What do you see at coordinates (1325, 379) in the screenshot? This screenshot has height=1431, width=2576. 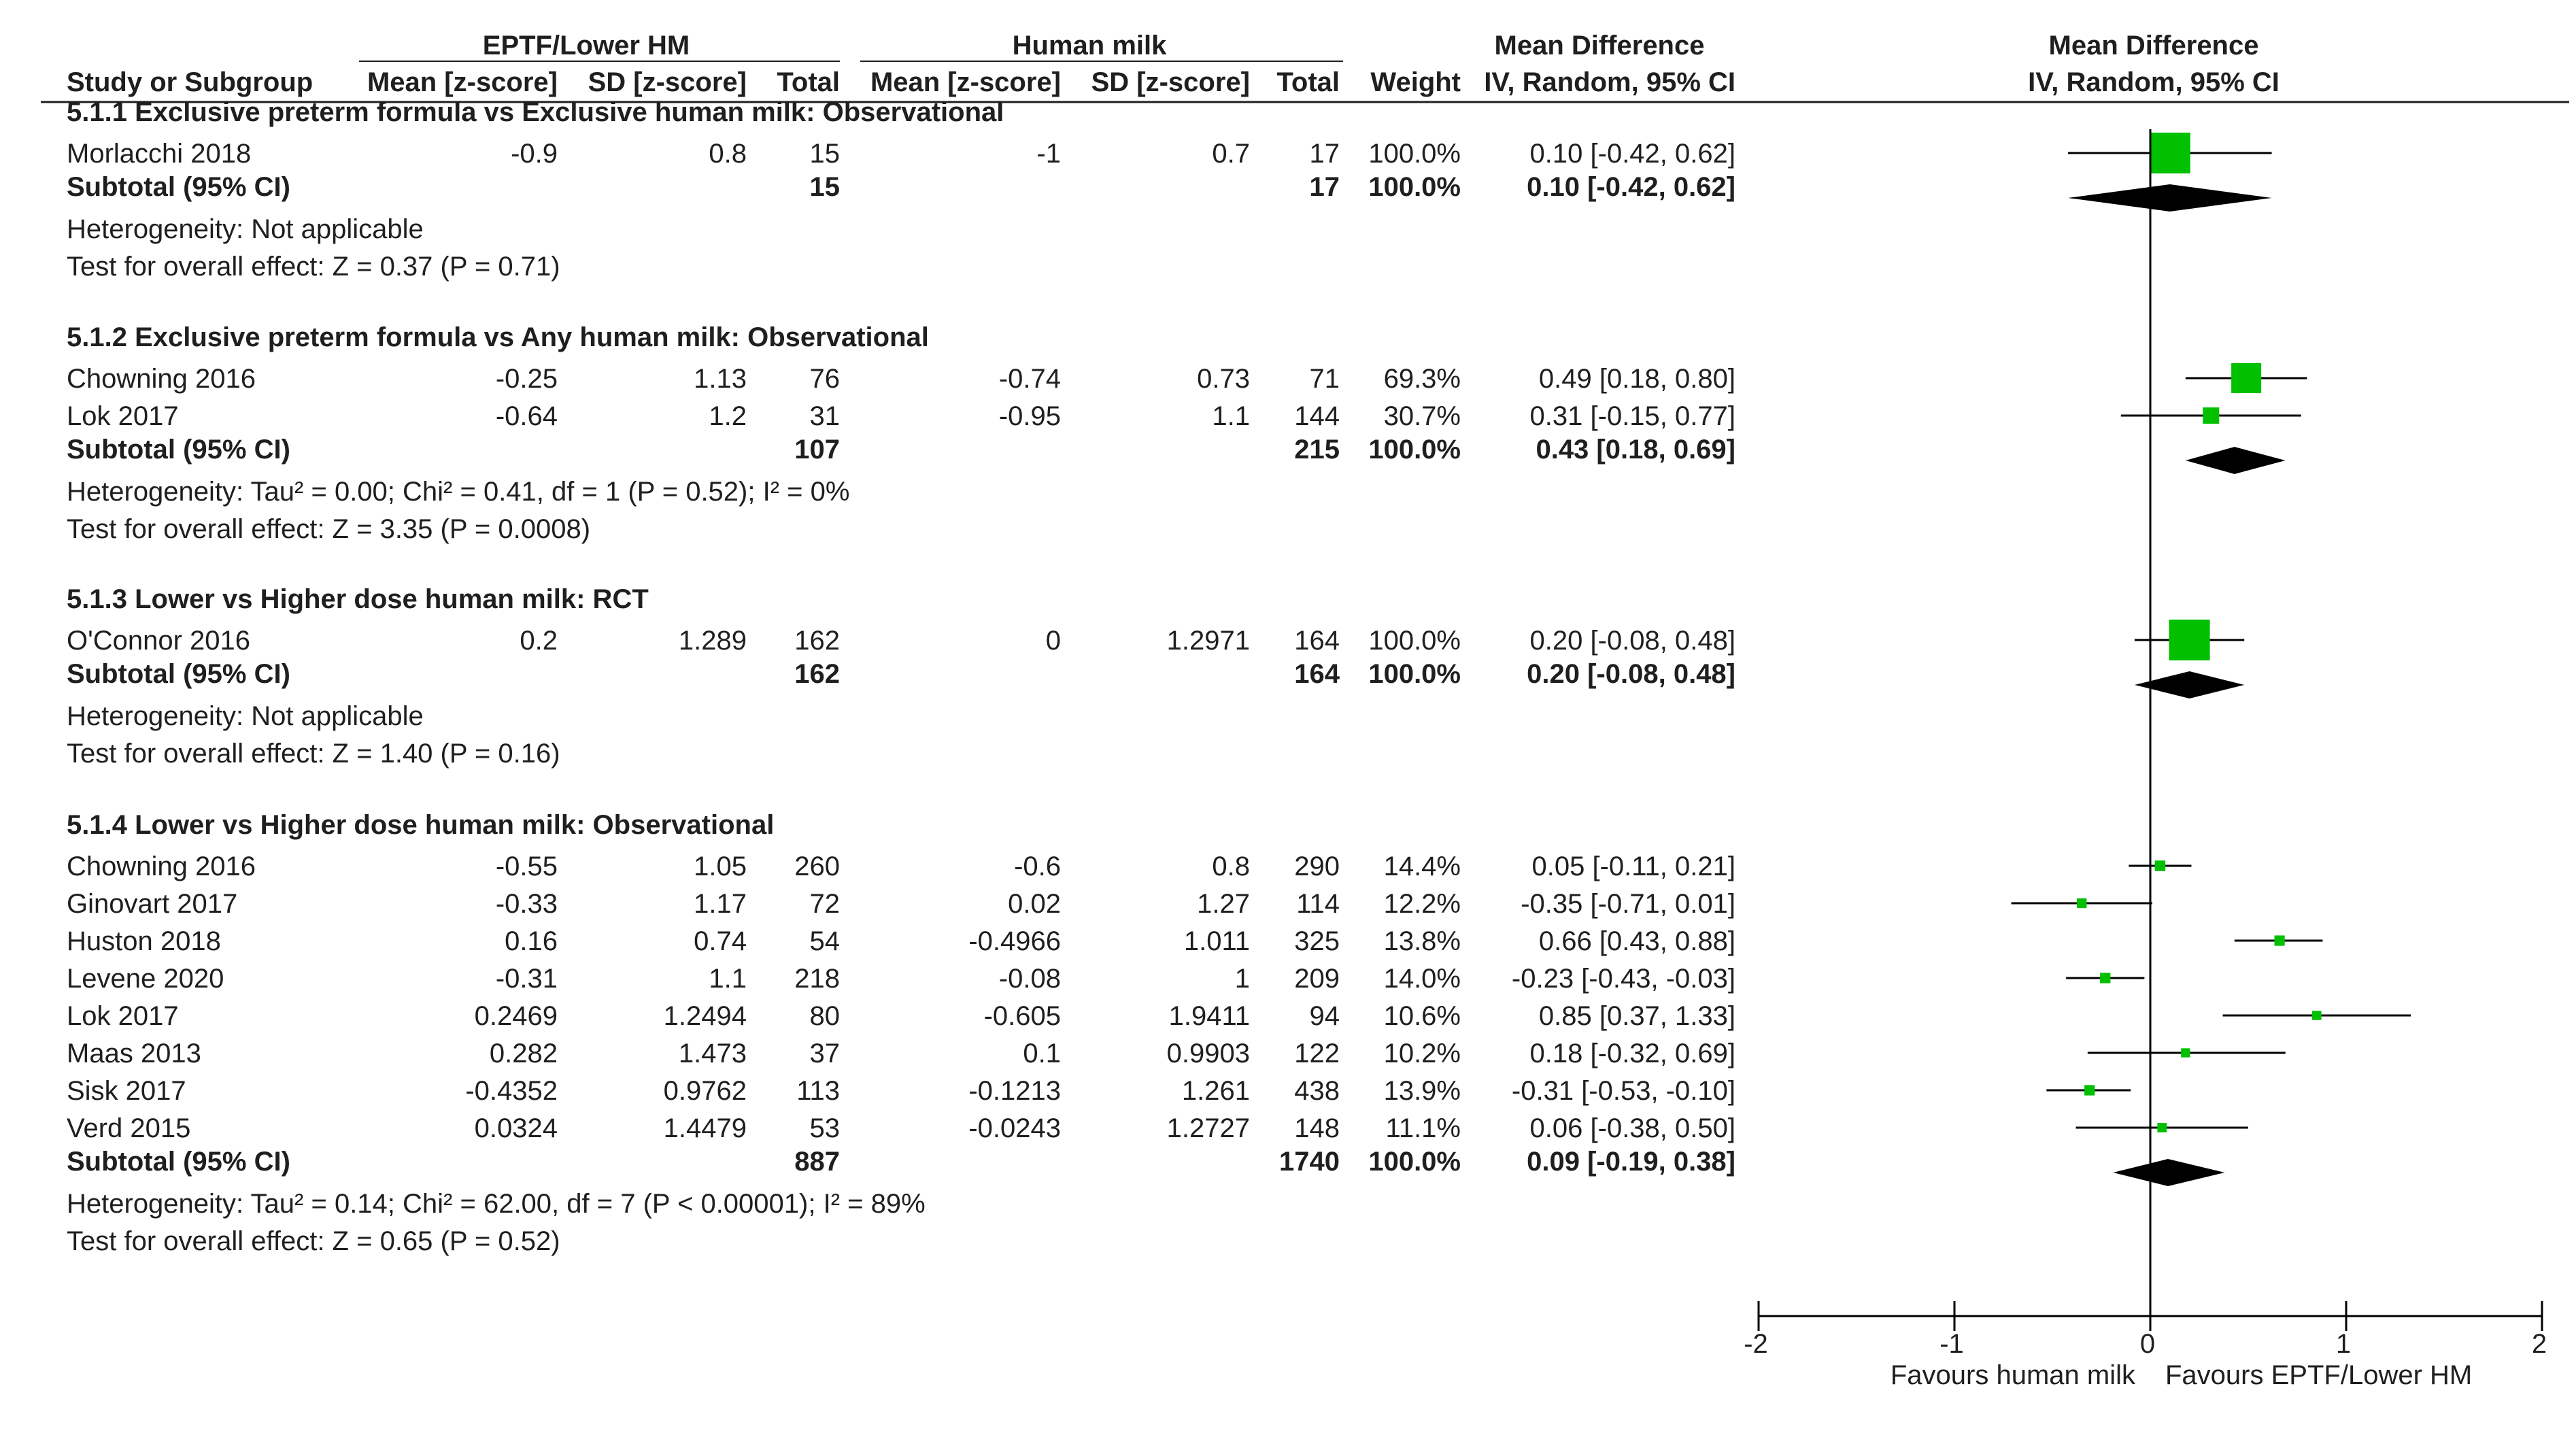 I see `study-total-c: 71` at bounding box center [1325, 379].